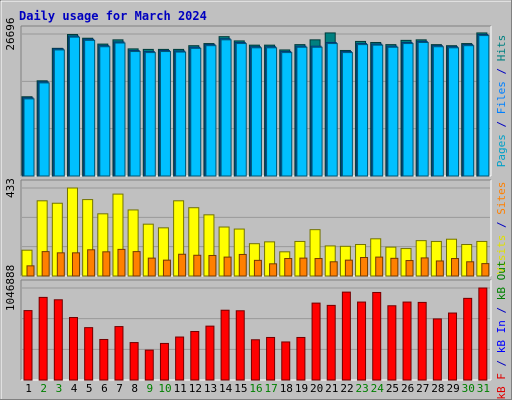  I want to click on x-tick-label: 24, so click(378, 388).